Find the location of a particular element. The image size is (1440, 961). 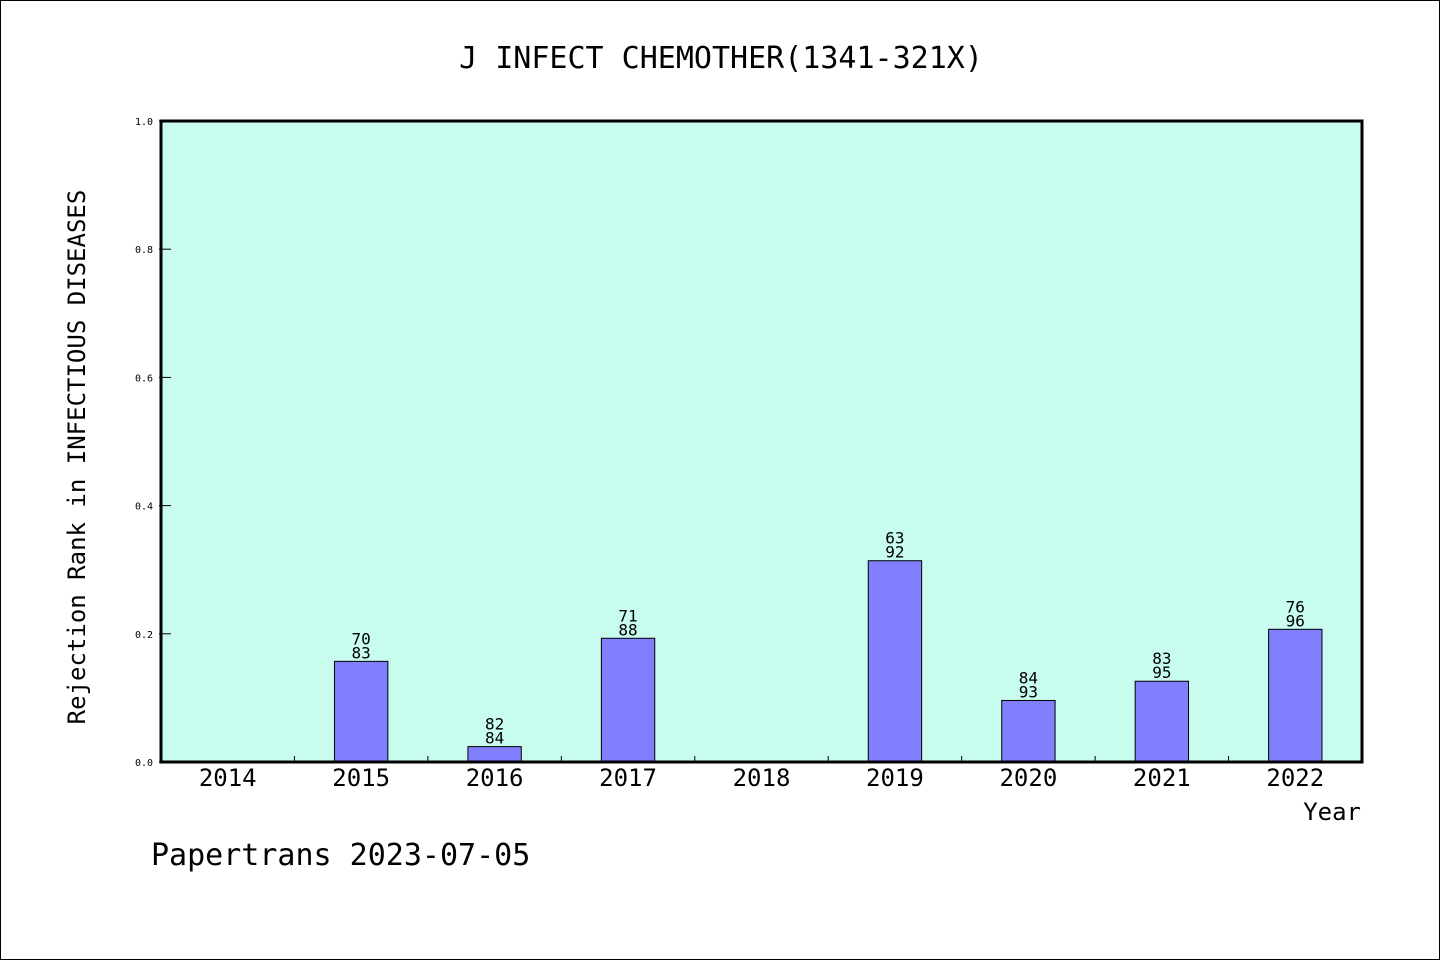

y-axis-label: Rejection Rank in INFECTIOUS DISEASES is located at coordinates (77, 457).